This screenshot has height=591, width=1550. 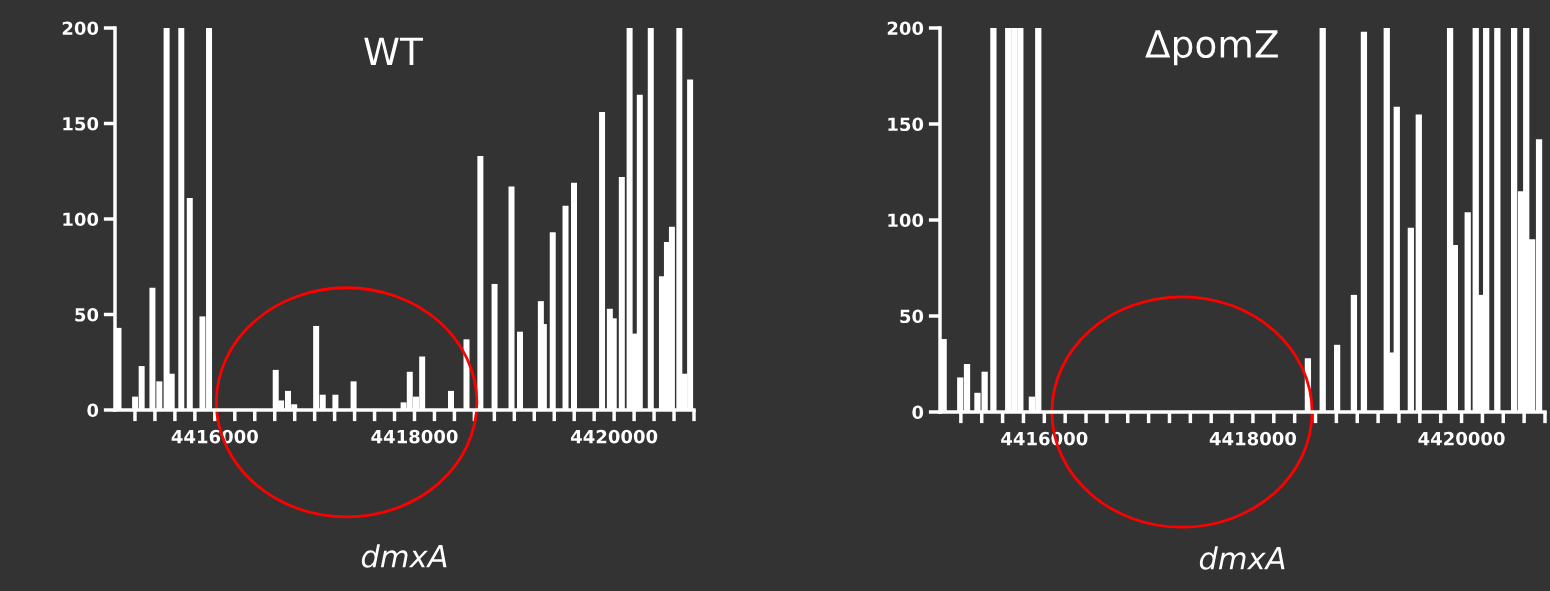 I want to click on chart-title: WT, so click(x=394, y=51).